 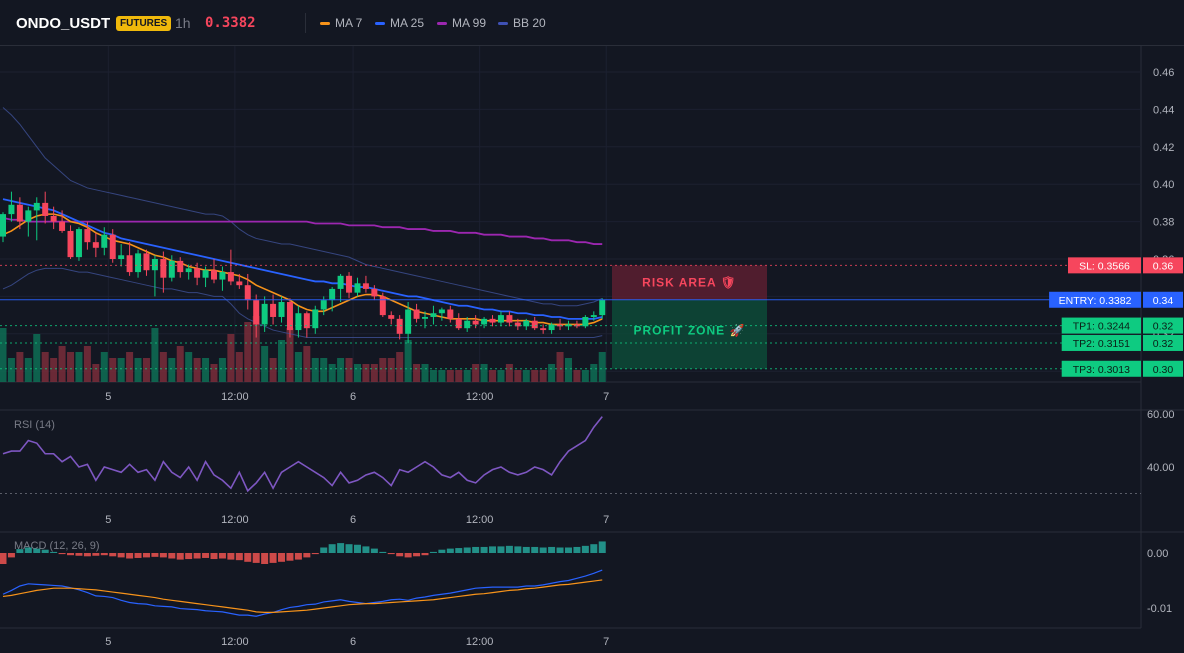 I want to click on level-tag-label: TP3: 0.3013, so click(x=1101, y=370).